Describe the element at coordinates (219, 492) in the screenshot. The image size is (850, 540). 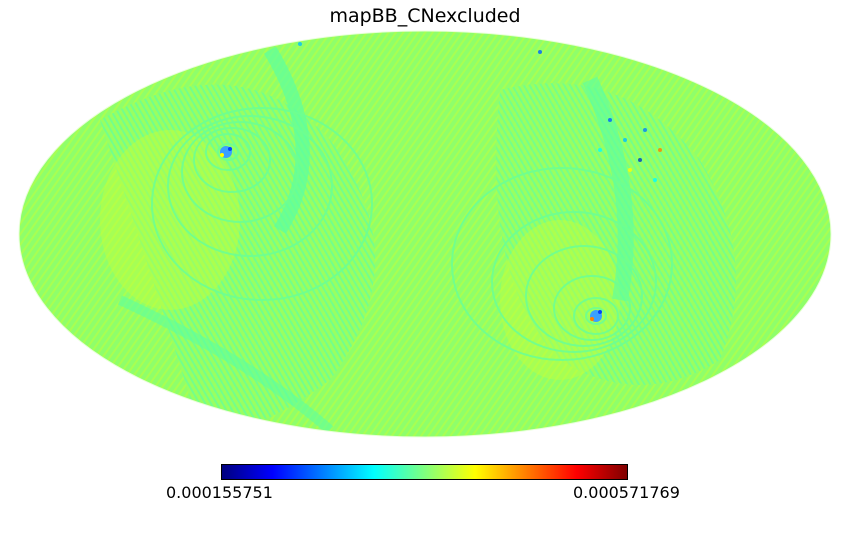
I see `colorbar-min-label: 0.000155751` at that location.